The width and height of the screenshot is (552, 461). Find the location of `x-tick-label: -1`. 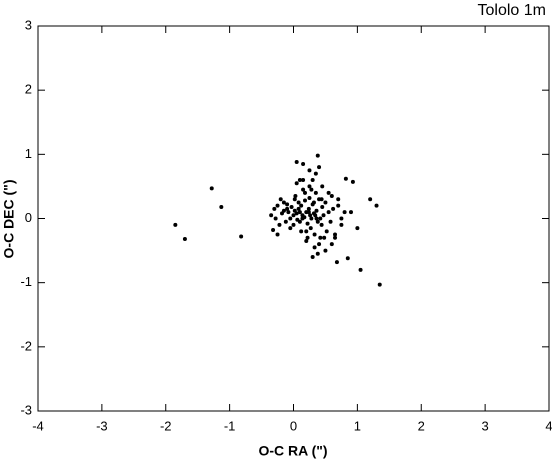

x-tick-label: -1 is located at coordinates (230, 425).